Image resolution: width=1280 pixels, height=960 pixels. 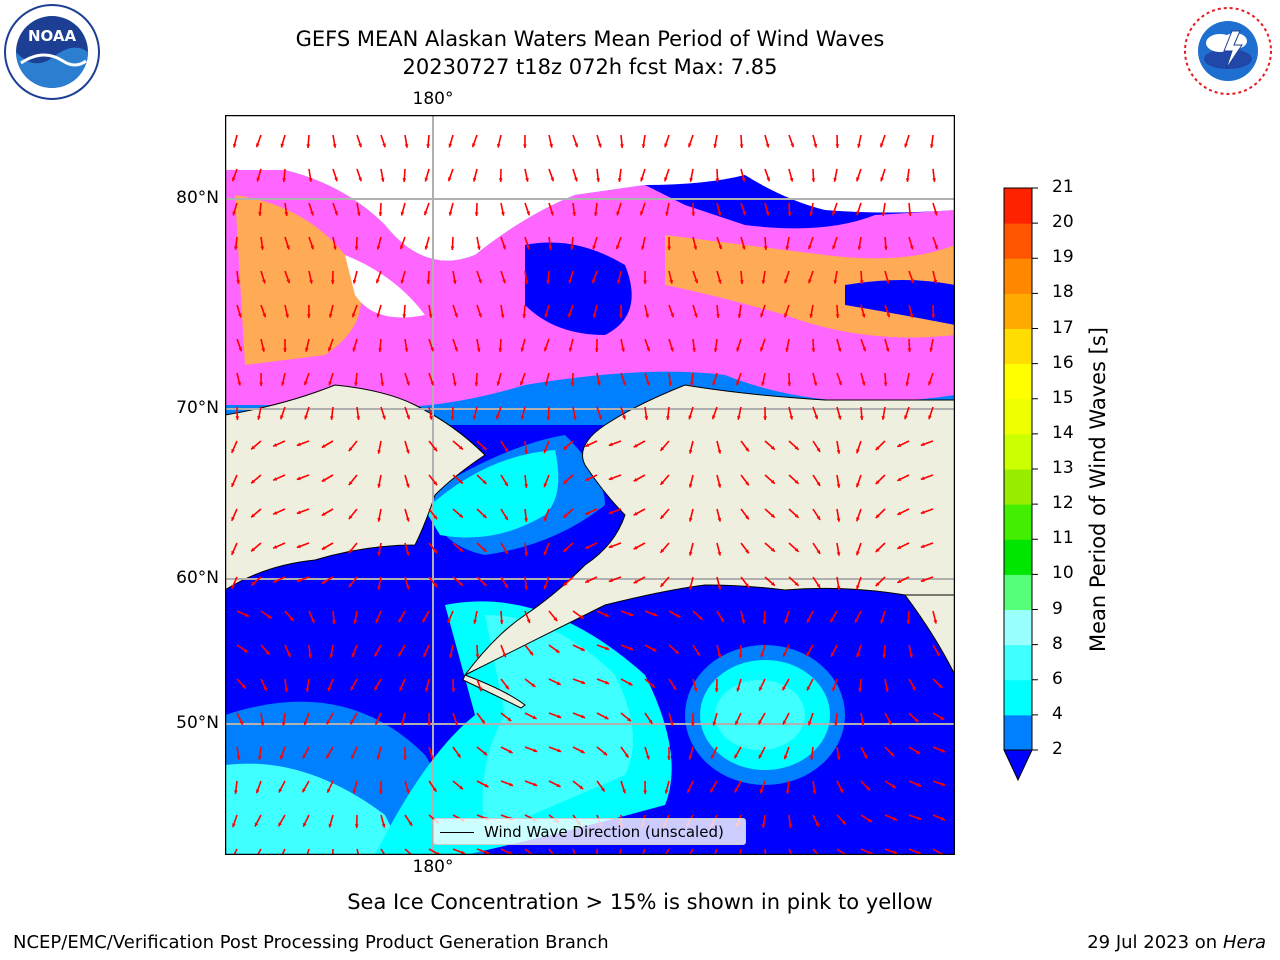 What do you see at coordinates (709, 530) in the screenshot?
I see `land-alaska` at bounding box center [709, 530].